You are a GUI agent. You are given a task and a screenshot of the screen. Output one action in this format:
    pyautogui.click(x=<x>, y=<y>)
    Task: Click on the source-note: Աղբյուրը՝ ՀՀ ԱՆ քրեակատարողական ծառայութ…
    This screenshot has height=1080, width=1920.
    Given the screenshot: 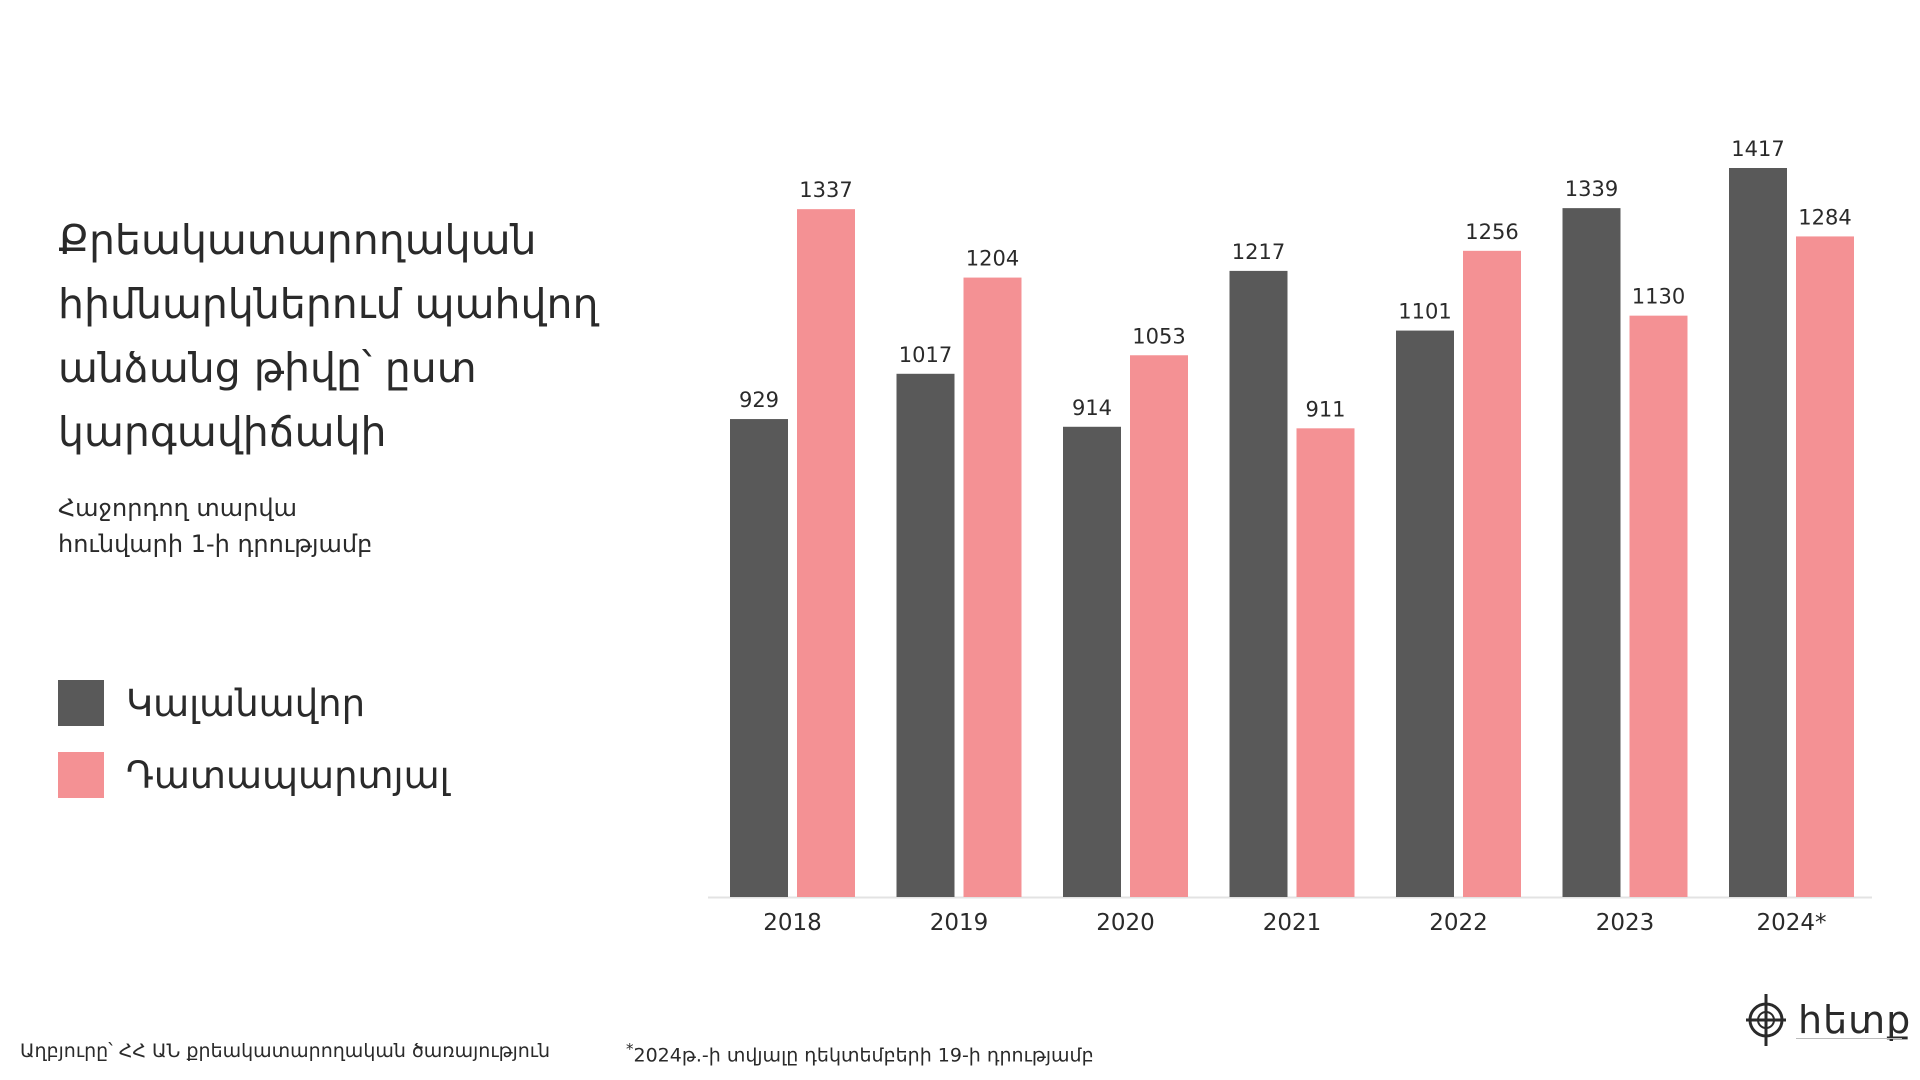 What is the action you would take?
    pyautogui.click(x=285, y=1051)
    